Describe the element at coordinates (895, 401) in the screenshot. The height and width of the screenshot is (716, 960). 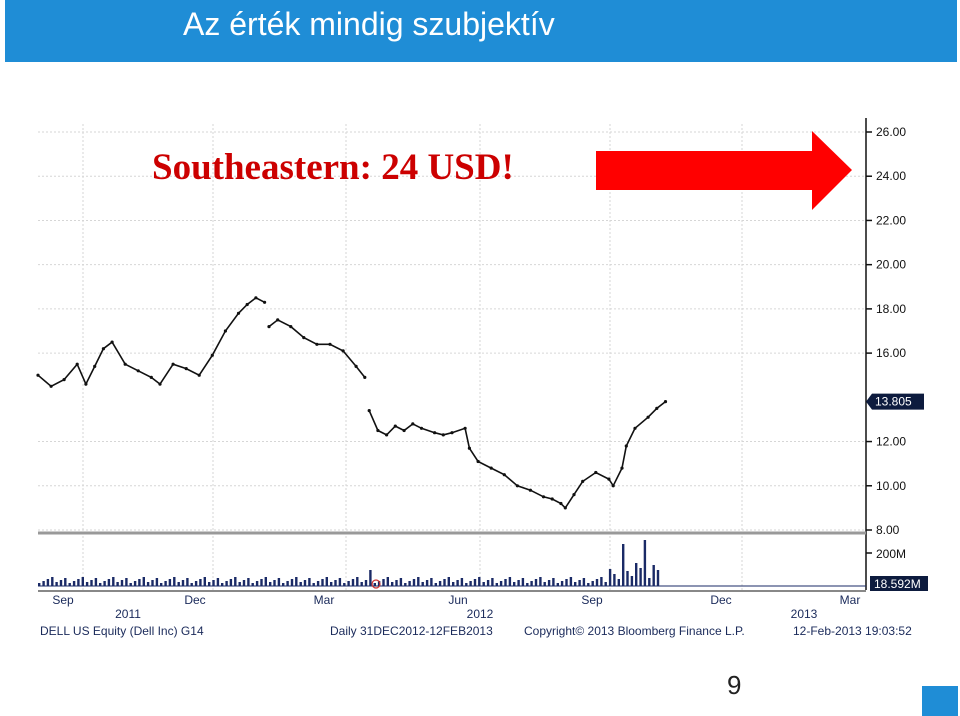
I see `last-price-marker: 13.805` at that location.